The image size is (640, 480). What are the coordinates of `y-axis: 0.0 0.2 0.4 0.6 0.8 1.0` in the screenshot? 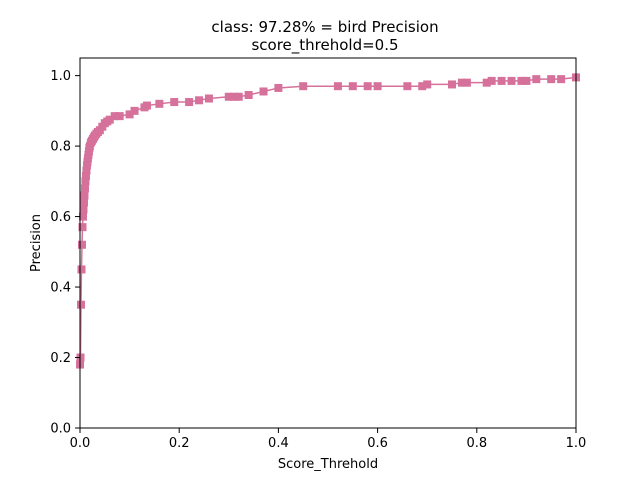 It's located at (65, 253).